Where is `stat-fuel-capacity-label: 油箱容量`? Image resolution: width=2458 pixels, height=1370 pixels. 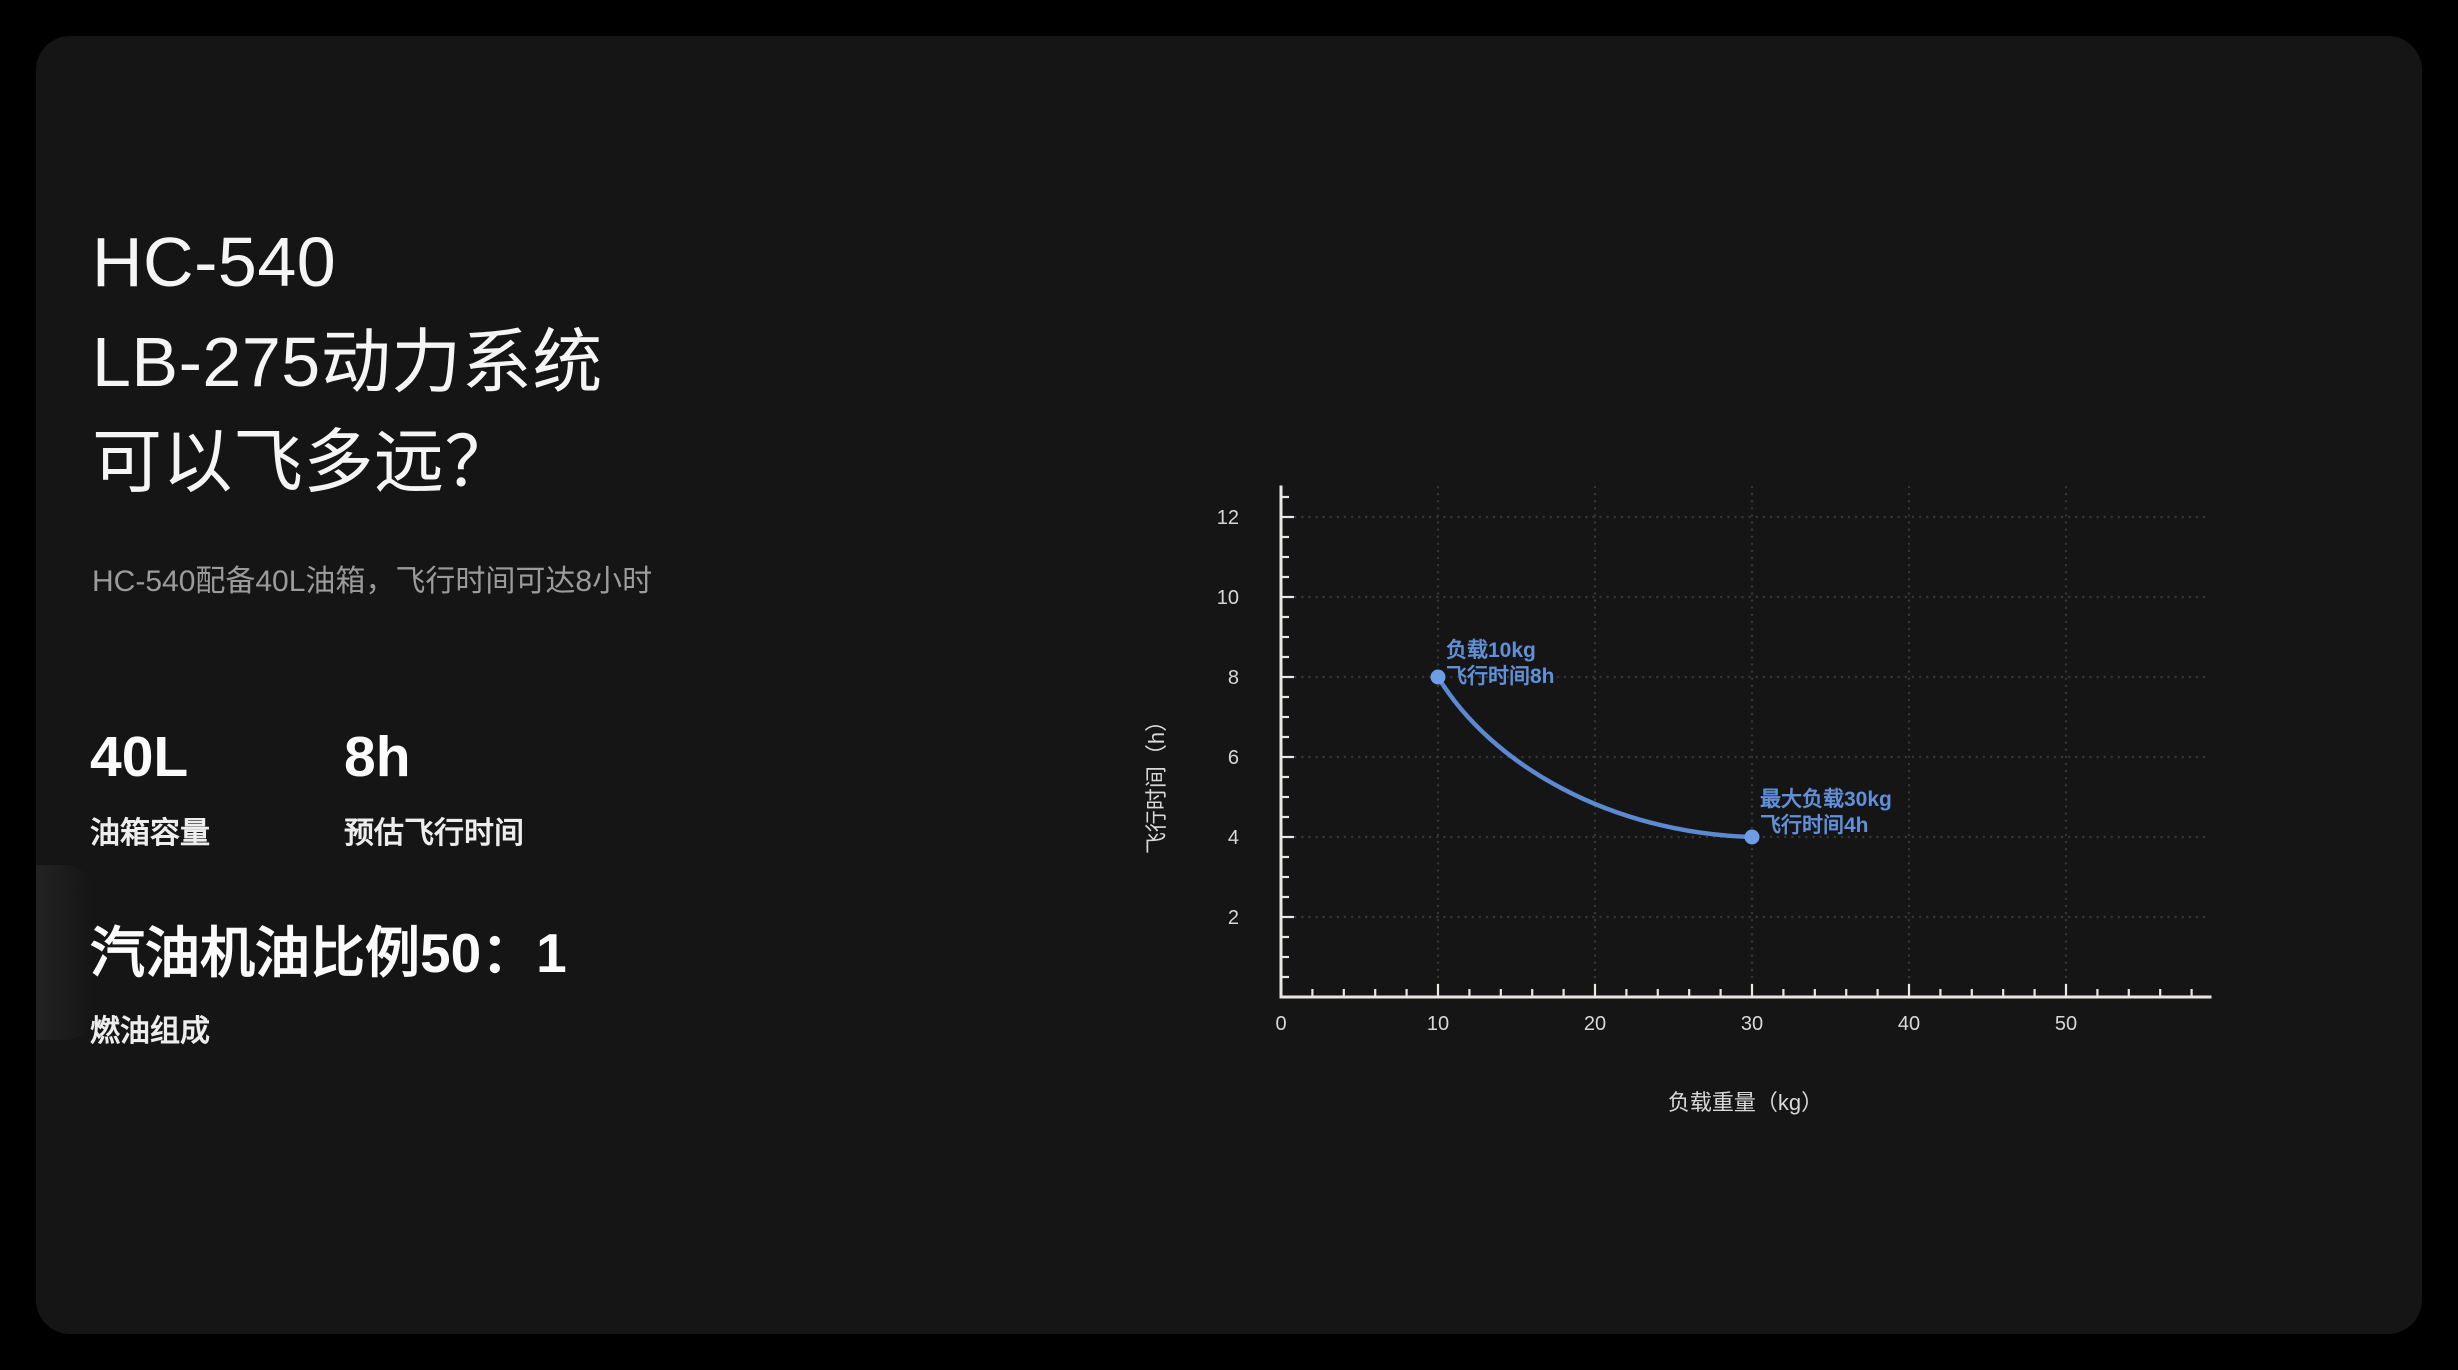 stat-fuel-capacity-label: 油箱容量 is located at coordinates (150, 833).